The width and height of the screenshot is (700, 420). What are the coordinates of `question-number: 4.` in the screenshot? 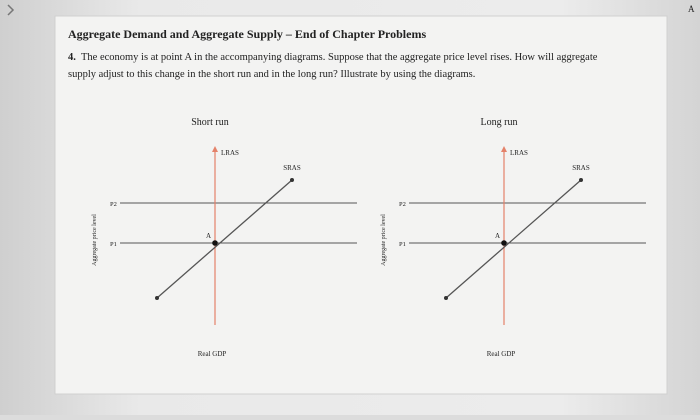 It's located at (72, 57).